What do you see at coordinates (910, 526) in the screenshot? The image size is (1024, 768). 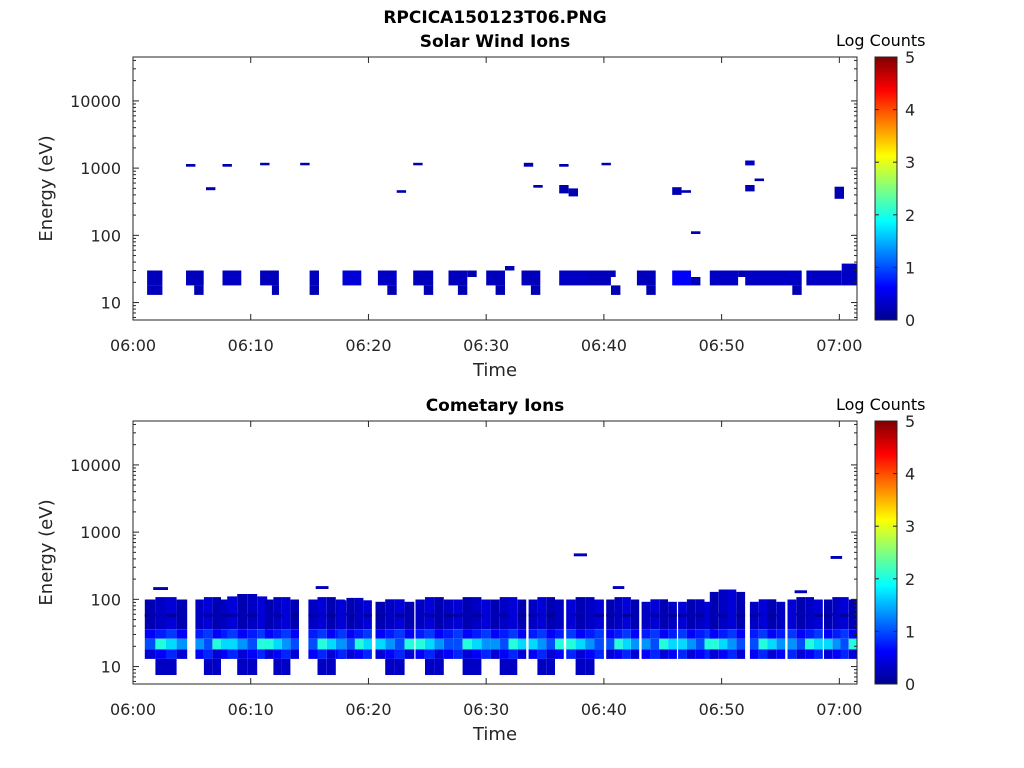 I see `colorbar-tick-label: 3` at bounding box center [910, 526].